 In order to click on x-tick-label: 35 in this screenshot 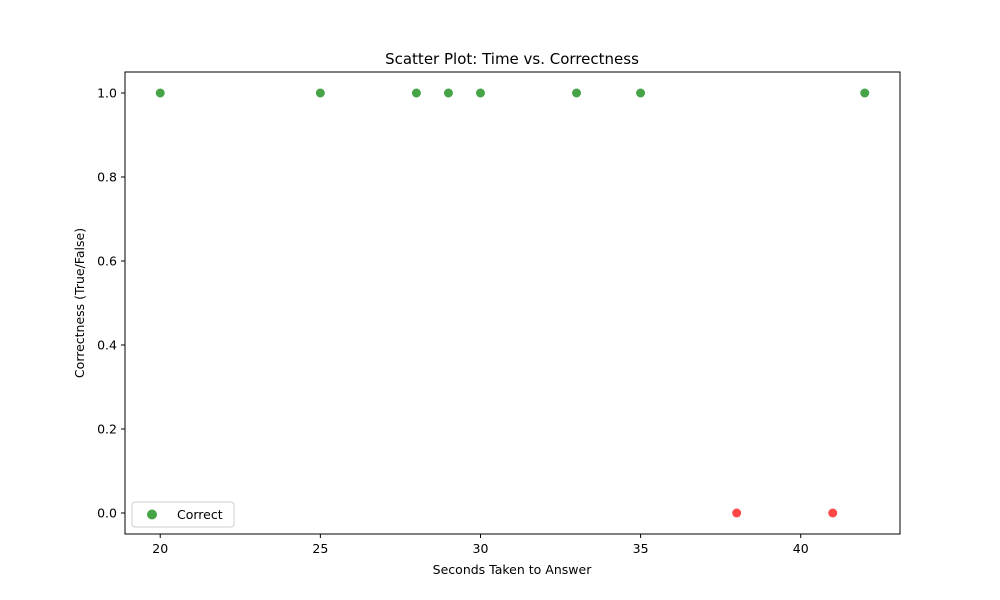, I will do `click(641, 548)`.